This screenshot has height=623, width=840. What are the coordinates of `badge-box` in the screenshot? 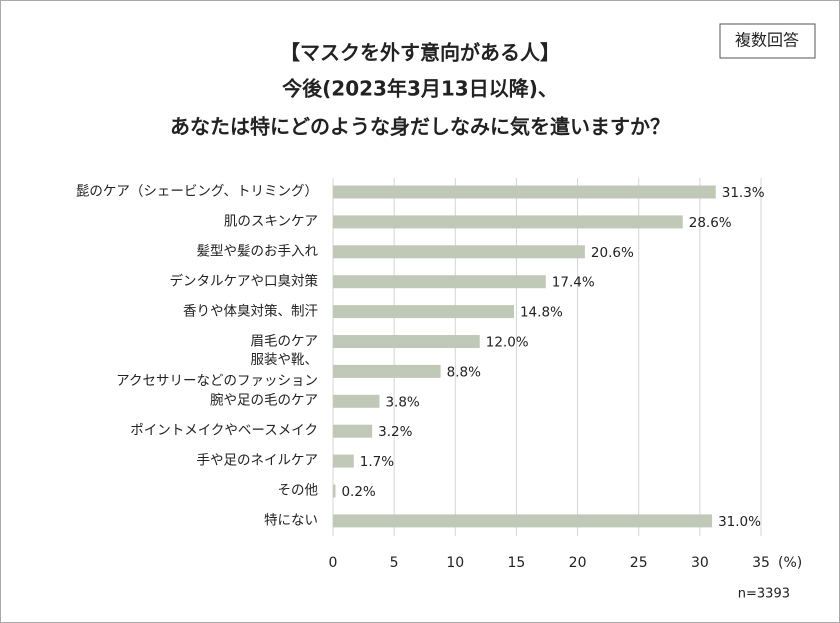 It's located at (767, 41).